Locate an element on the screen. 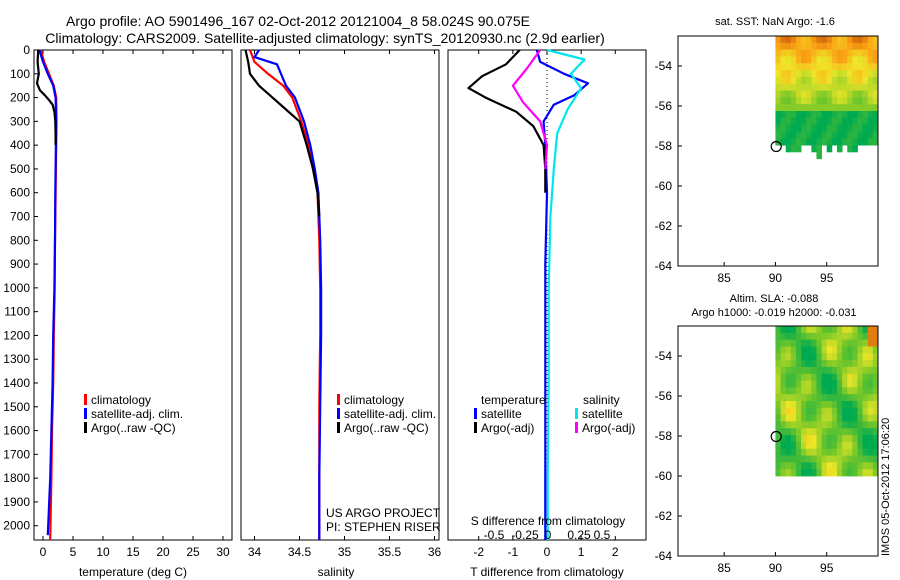 The image size is (900, 580). series-line-argo-raw-qc is located at coordinates (282, 133).